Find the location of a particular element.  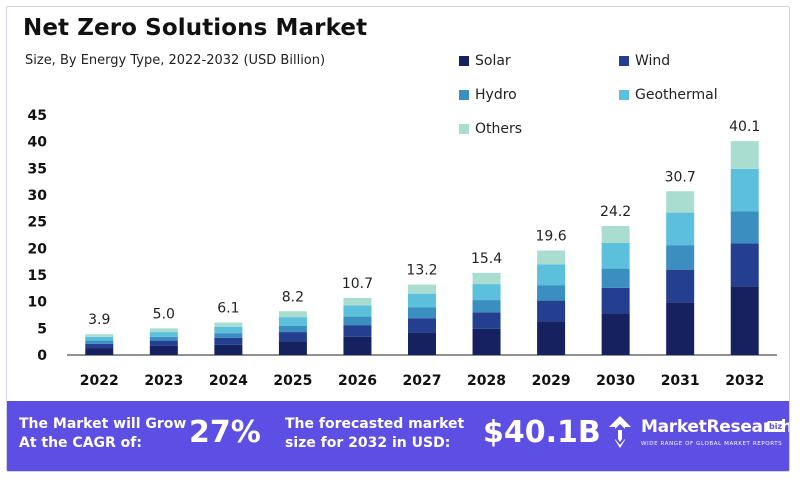

y-tick-label: 45 is located at coordinates (37, 116).